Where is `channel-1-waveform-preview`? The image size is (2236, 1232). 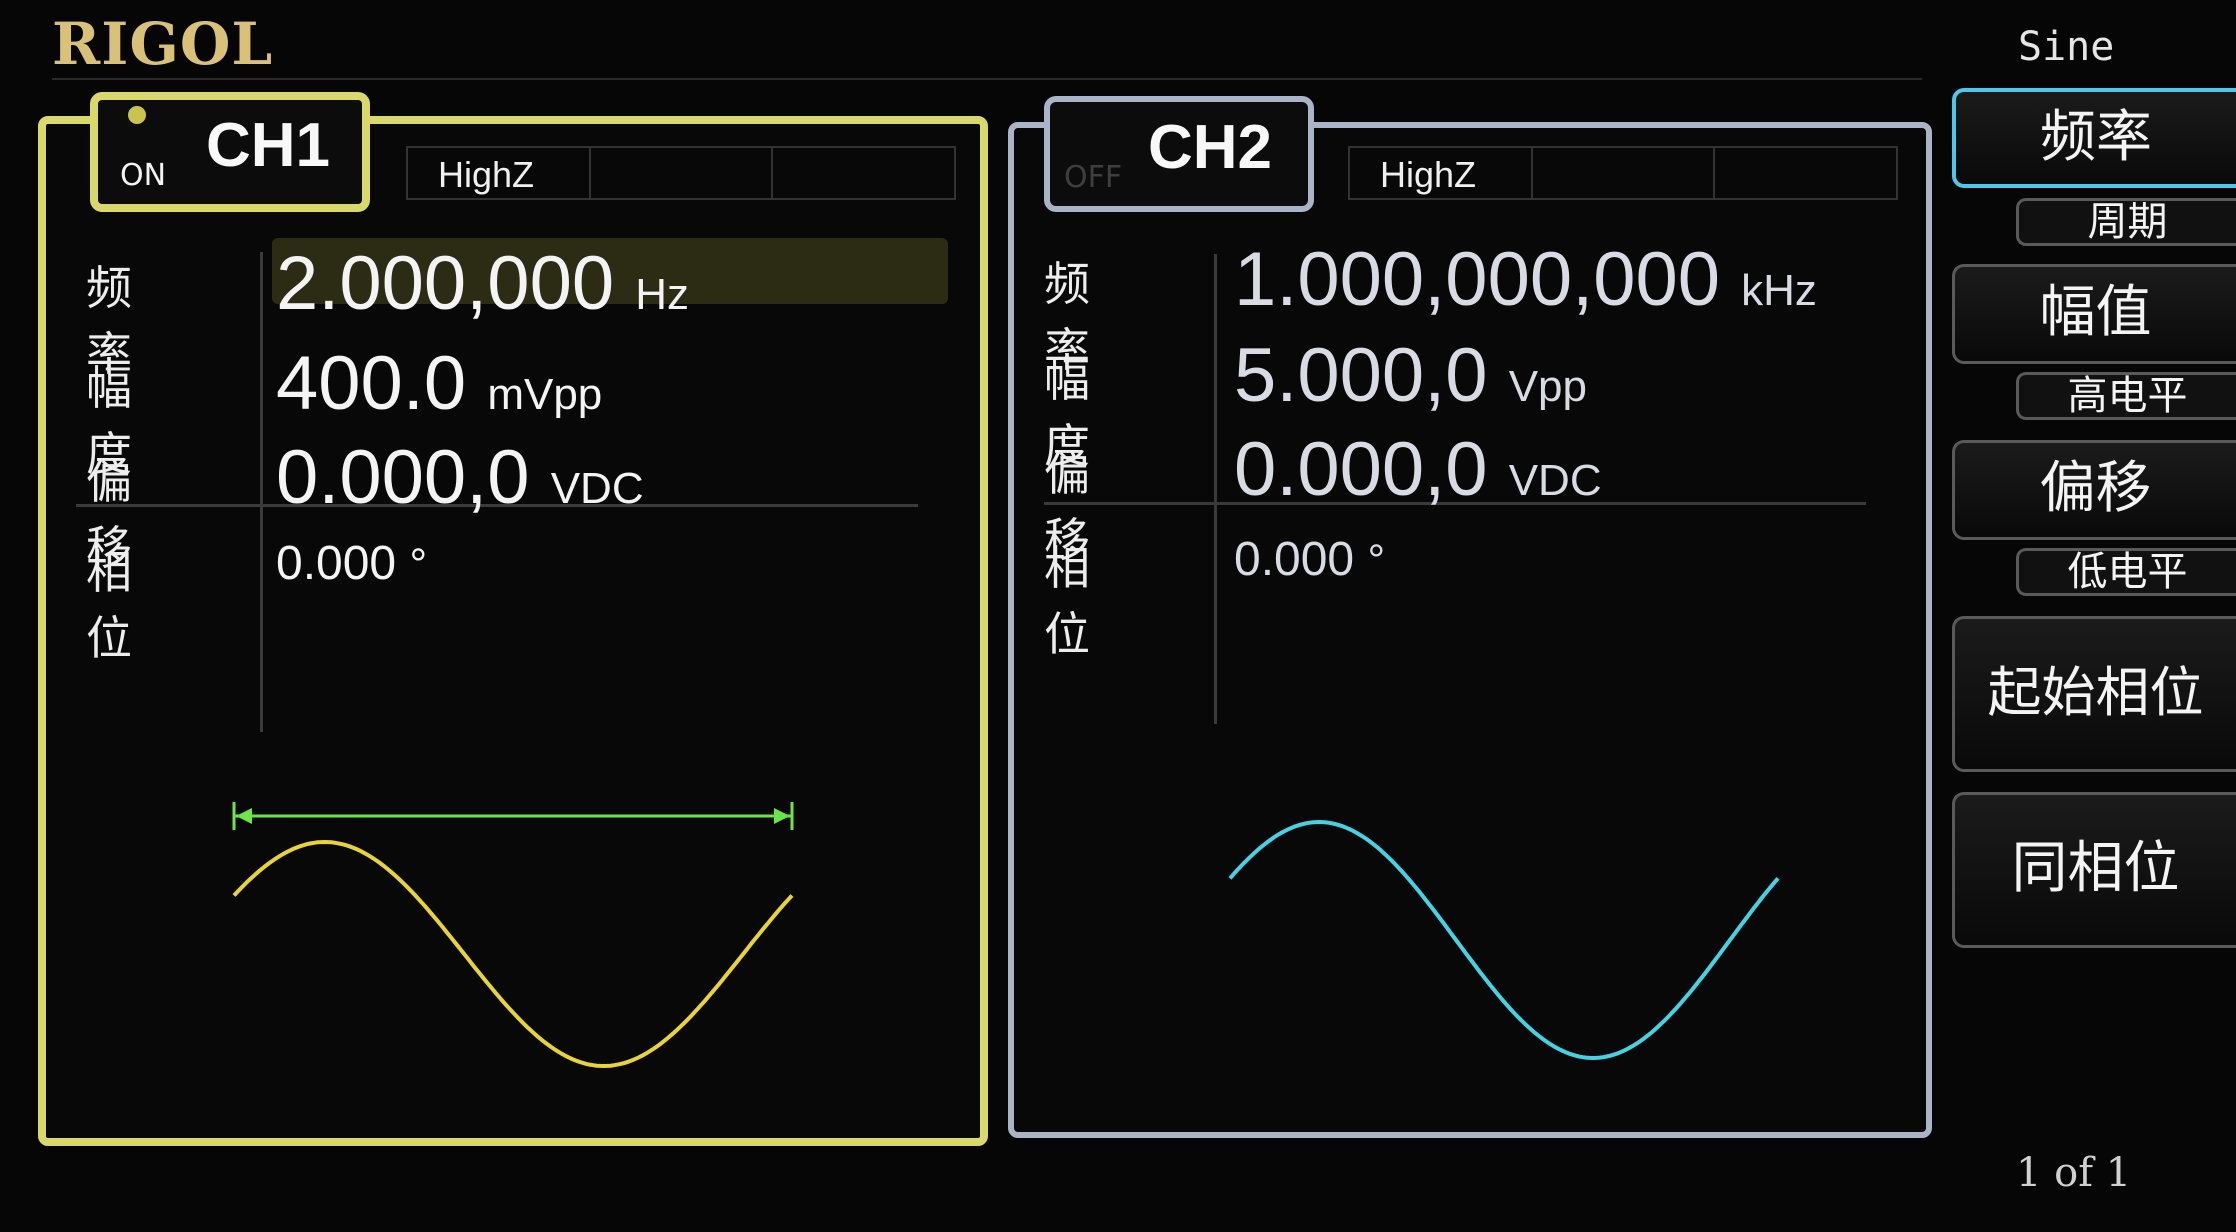
channel-1-waveform-preview is located at coordinates (513, 935).